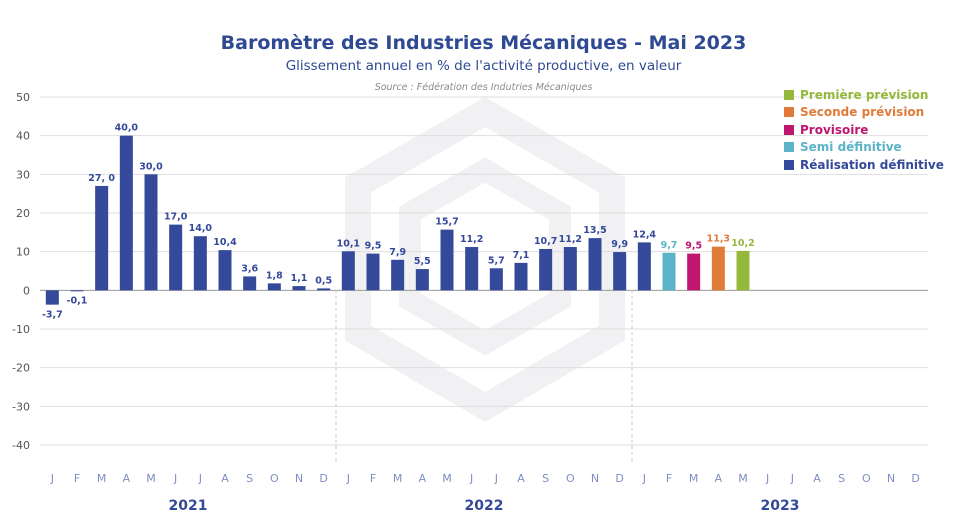  Describe the element at coordinates (299, 478) in the screenshot. I see `x-tick-label: N` at that location.